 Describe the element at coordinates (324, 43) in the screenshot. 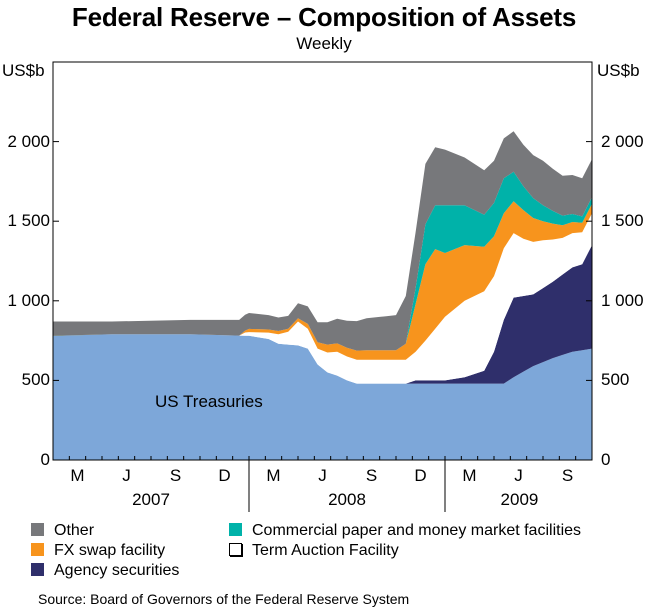

I see `chart-subtitle: Weekly` at that location.